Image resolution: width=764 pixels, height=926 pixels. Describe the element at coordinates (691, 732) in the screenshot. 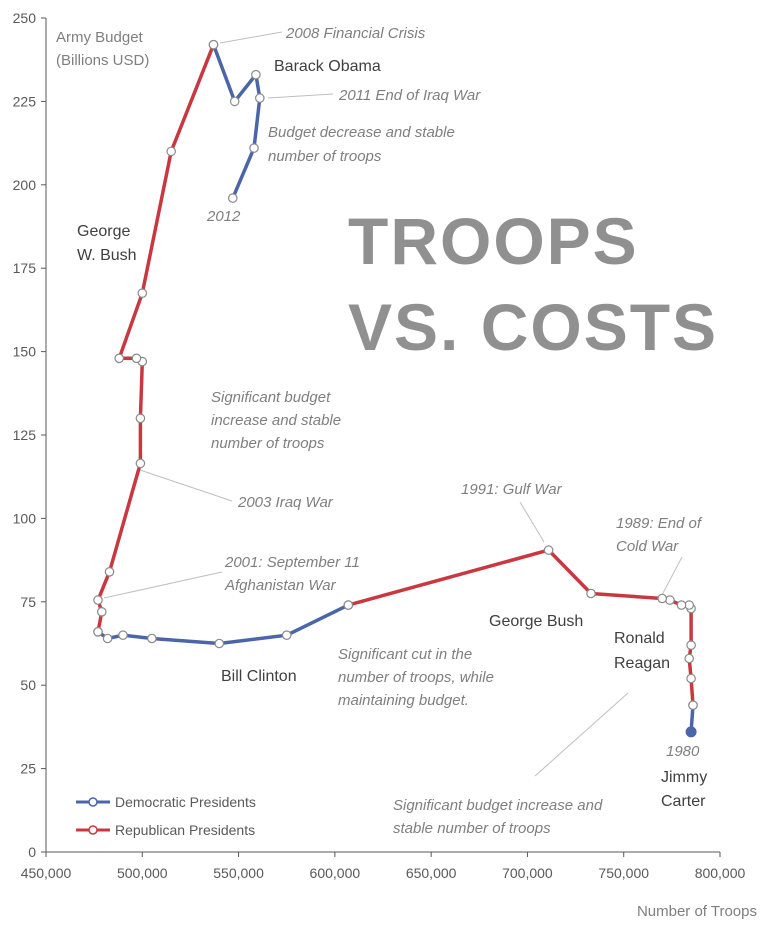

I see `data-point-start-1980` at that location.